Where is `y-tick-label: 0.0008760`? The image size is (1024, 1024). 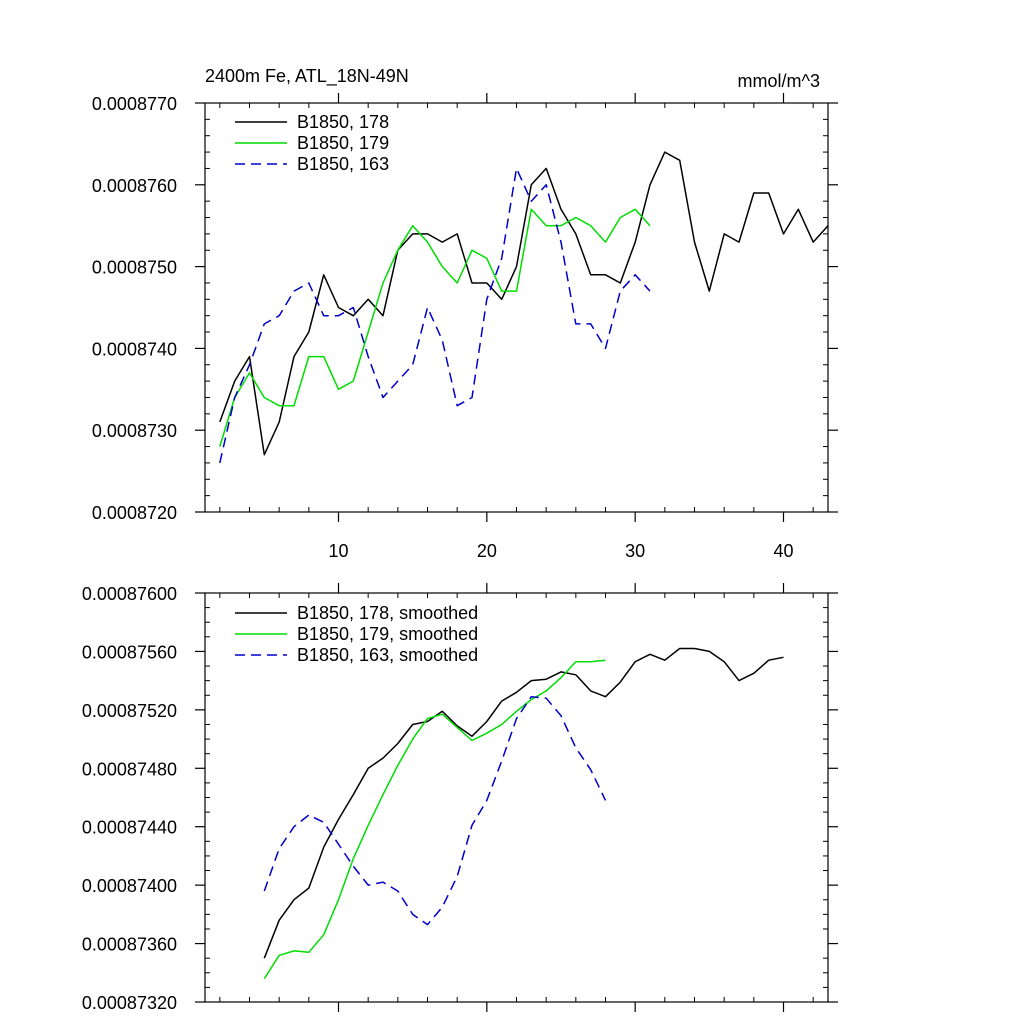
y-tick-label: 0.0008760 is located at coordinates (134, 186).